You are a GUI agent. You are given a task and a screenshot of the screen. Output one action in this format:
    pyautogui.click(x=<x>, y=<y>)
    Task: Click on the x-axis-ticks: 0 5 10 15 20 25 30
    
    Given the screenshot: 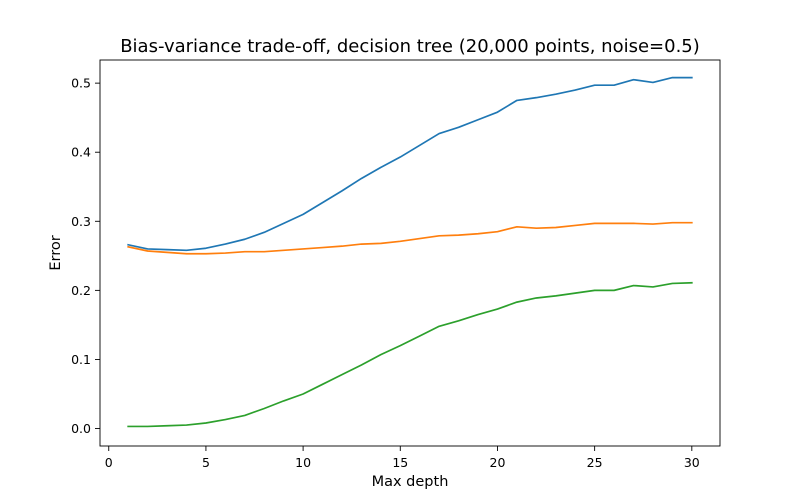 What is the action you would take?
    pyautogui.click(x=402, y=458)
    